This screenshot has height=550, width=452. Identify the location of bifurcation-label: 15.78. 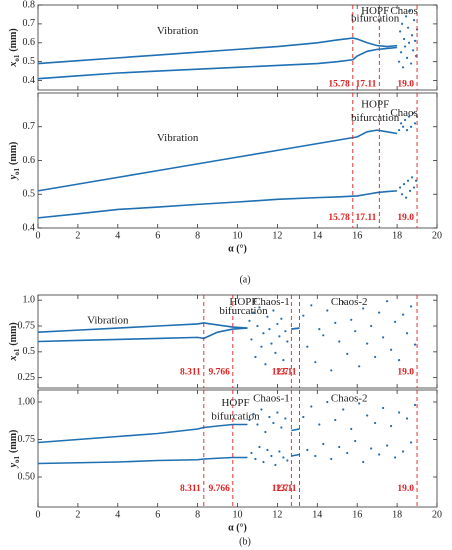
(339, 218).